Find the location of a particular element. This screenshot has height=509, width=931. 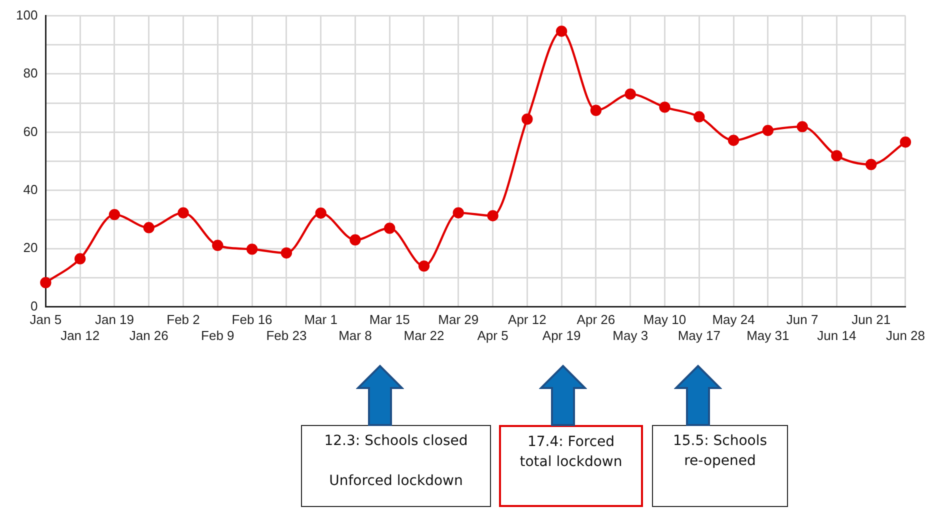

x-tick-label: Jan 5 is located at coordinates (46, 320).